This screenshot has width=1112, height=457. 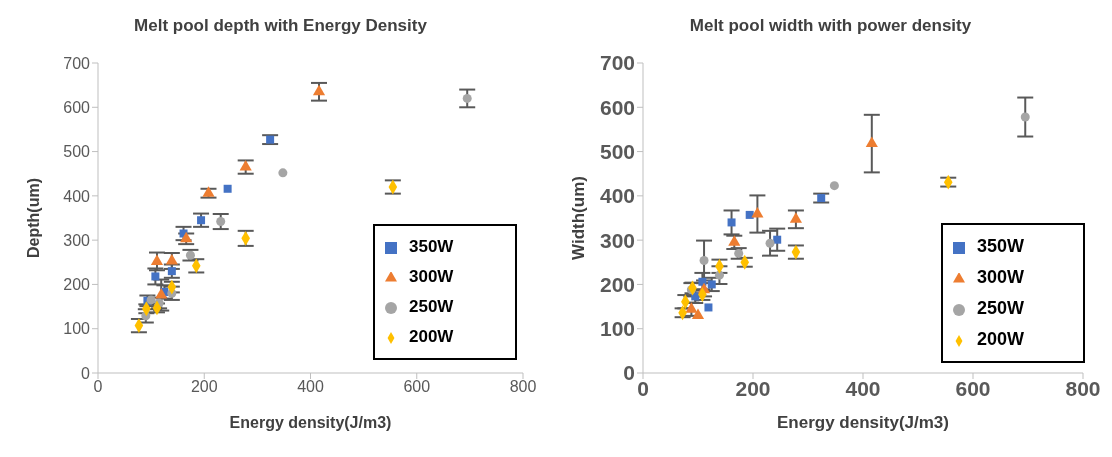 What do you see at coordinates (830, 26) in the screenshot?
I see `chart-title: Melt pool width with power density` at bounding box center [830, 26].